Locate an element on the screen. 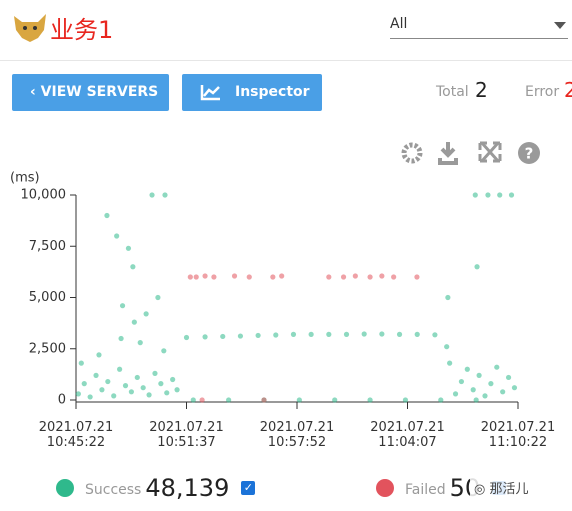 The width and height of the screenshot is (572, 511). total-label: Total is located at coordinates (452, 92).